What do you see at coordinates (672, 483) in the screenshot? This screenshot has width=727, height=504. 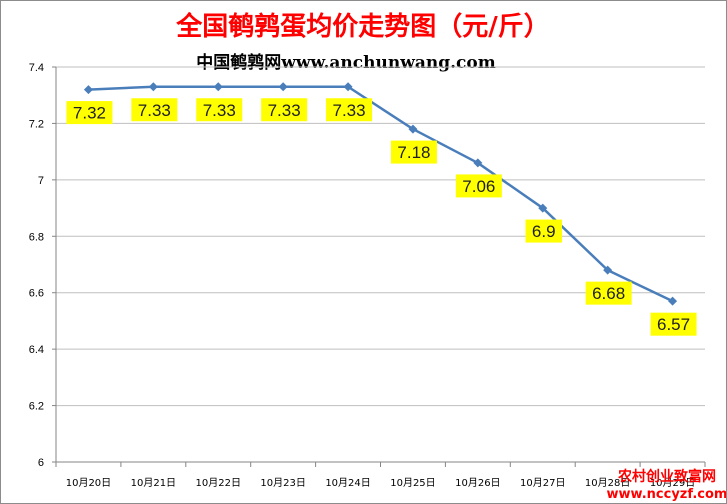 I see `x-tick-label: 10月29日` at bounding box center [672, 483].